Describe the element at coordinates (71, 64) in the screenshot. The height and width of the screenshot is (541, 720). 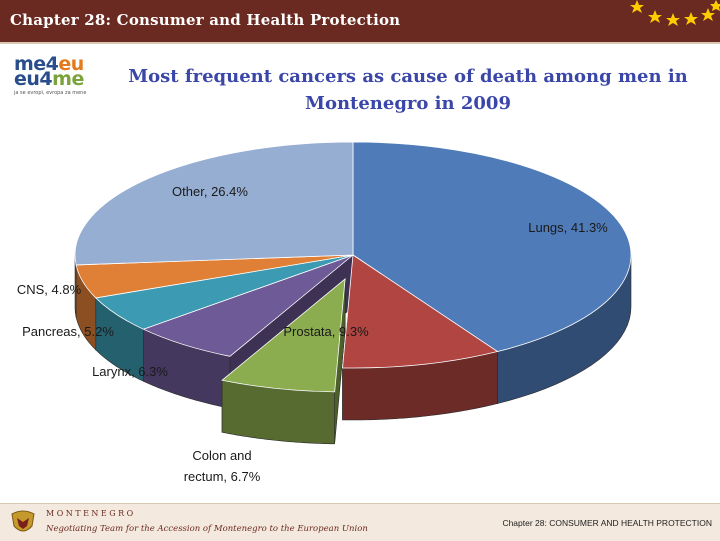
I see `logo-text: eu` at that location.